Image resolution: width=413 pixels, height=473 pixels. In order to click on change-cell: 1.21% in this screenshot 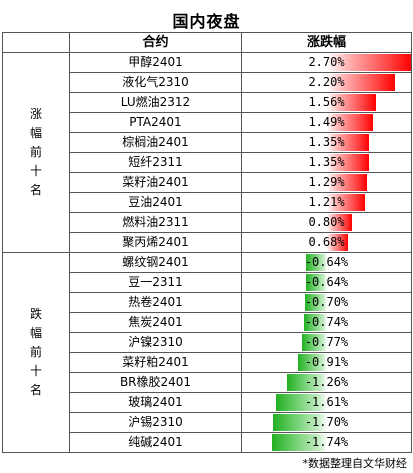, I will do `click(326, 202)`.